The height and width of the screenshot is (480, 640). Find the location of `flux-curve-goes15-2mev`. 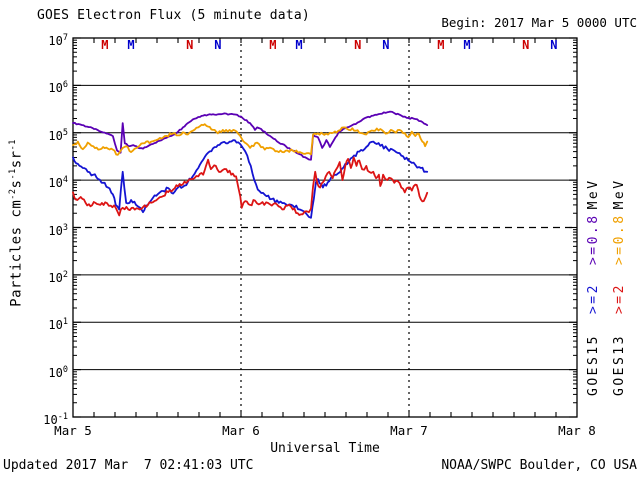

flux-curve-goes15-2mev is located at coordinates (250, 179).